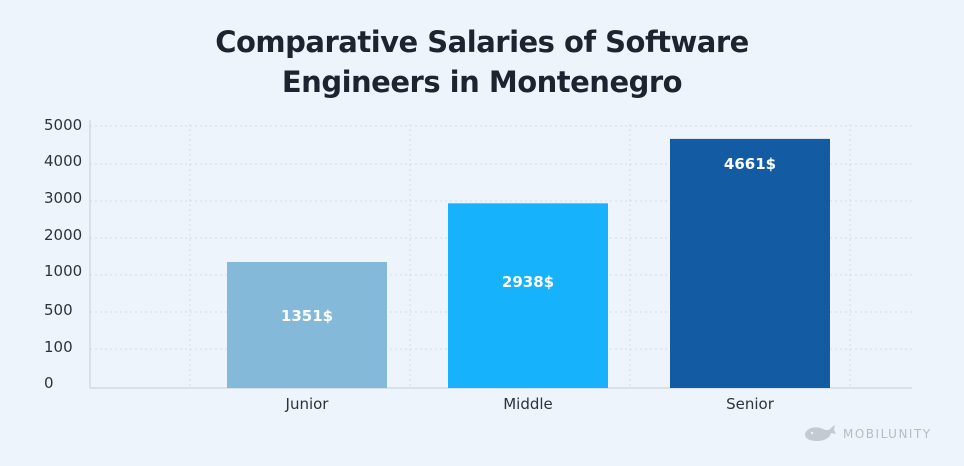 The height and width of the screenshot is (466, 964). I want to click on chart-title-line-2: Engineers in Montenegro, so click(482, 82).